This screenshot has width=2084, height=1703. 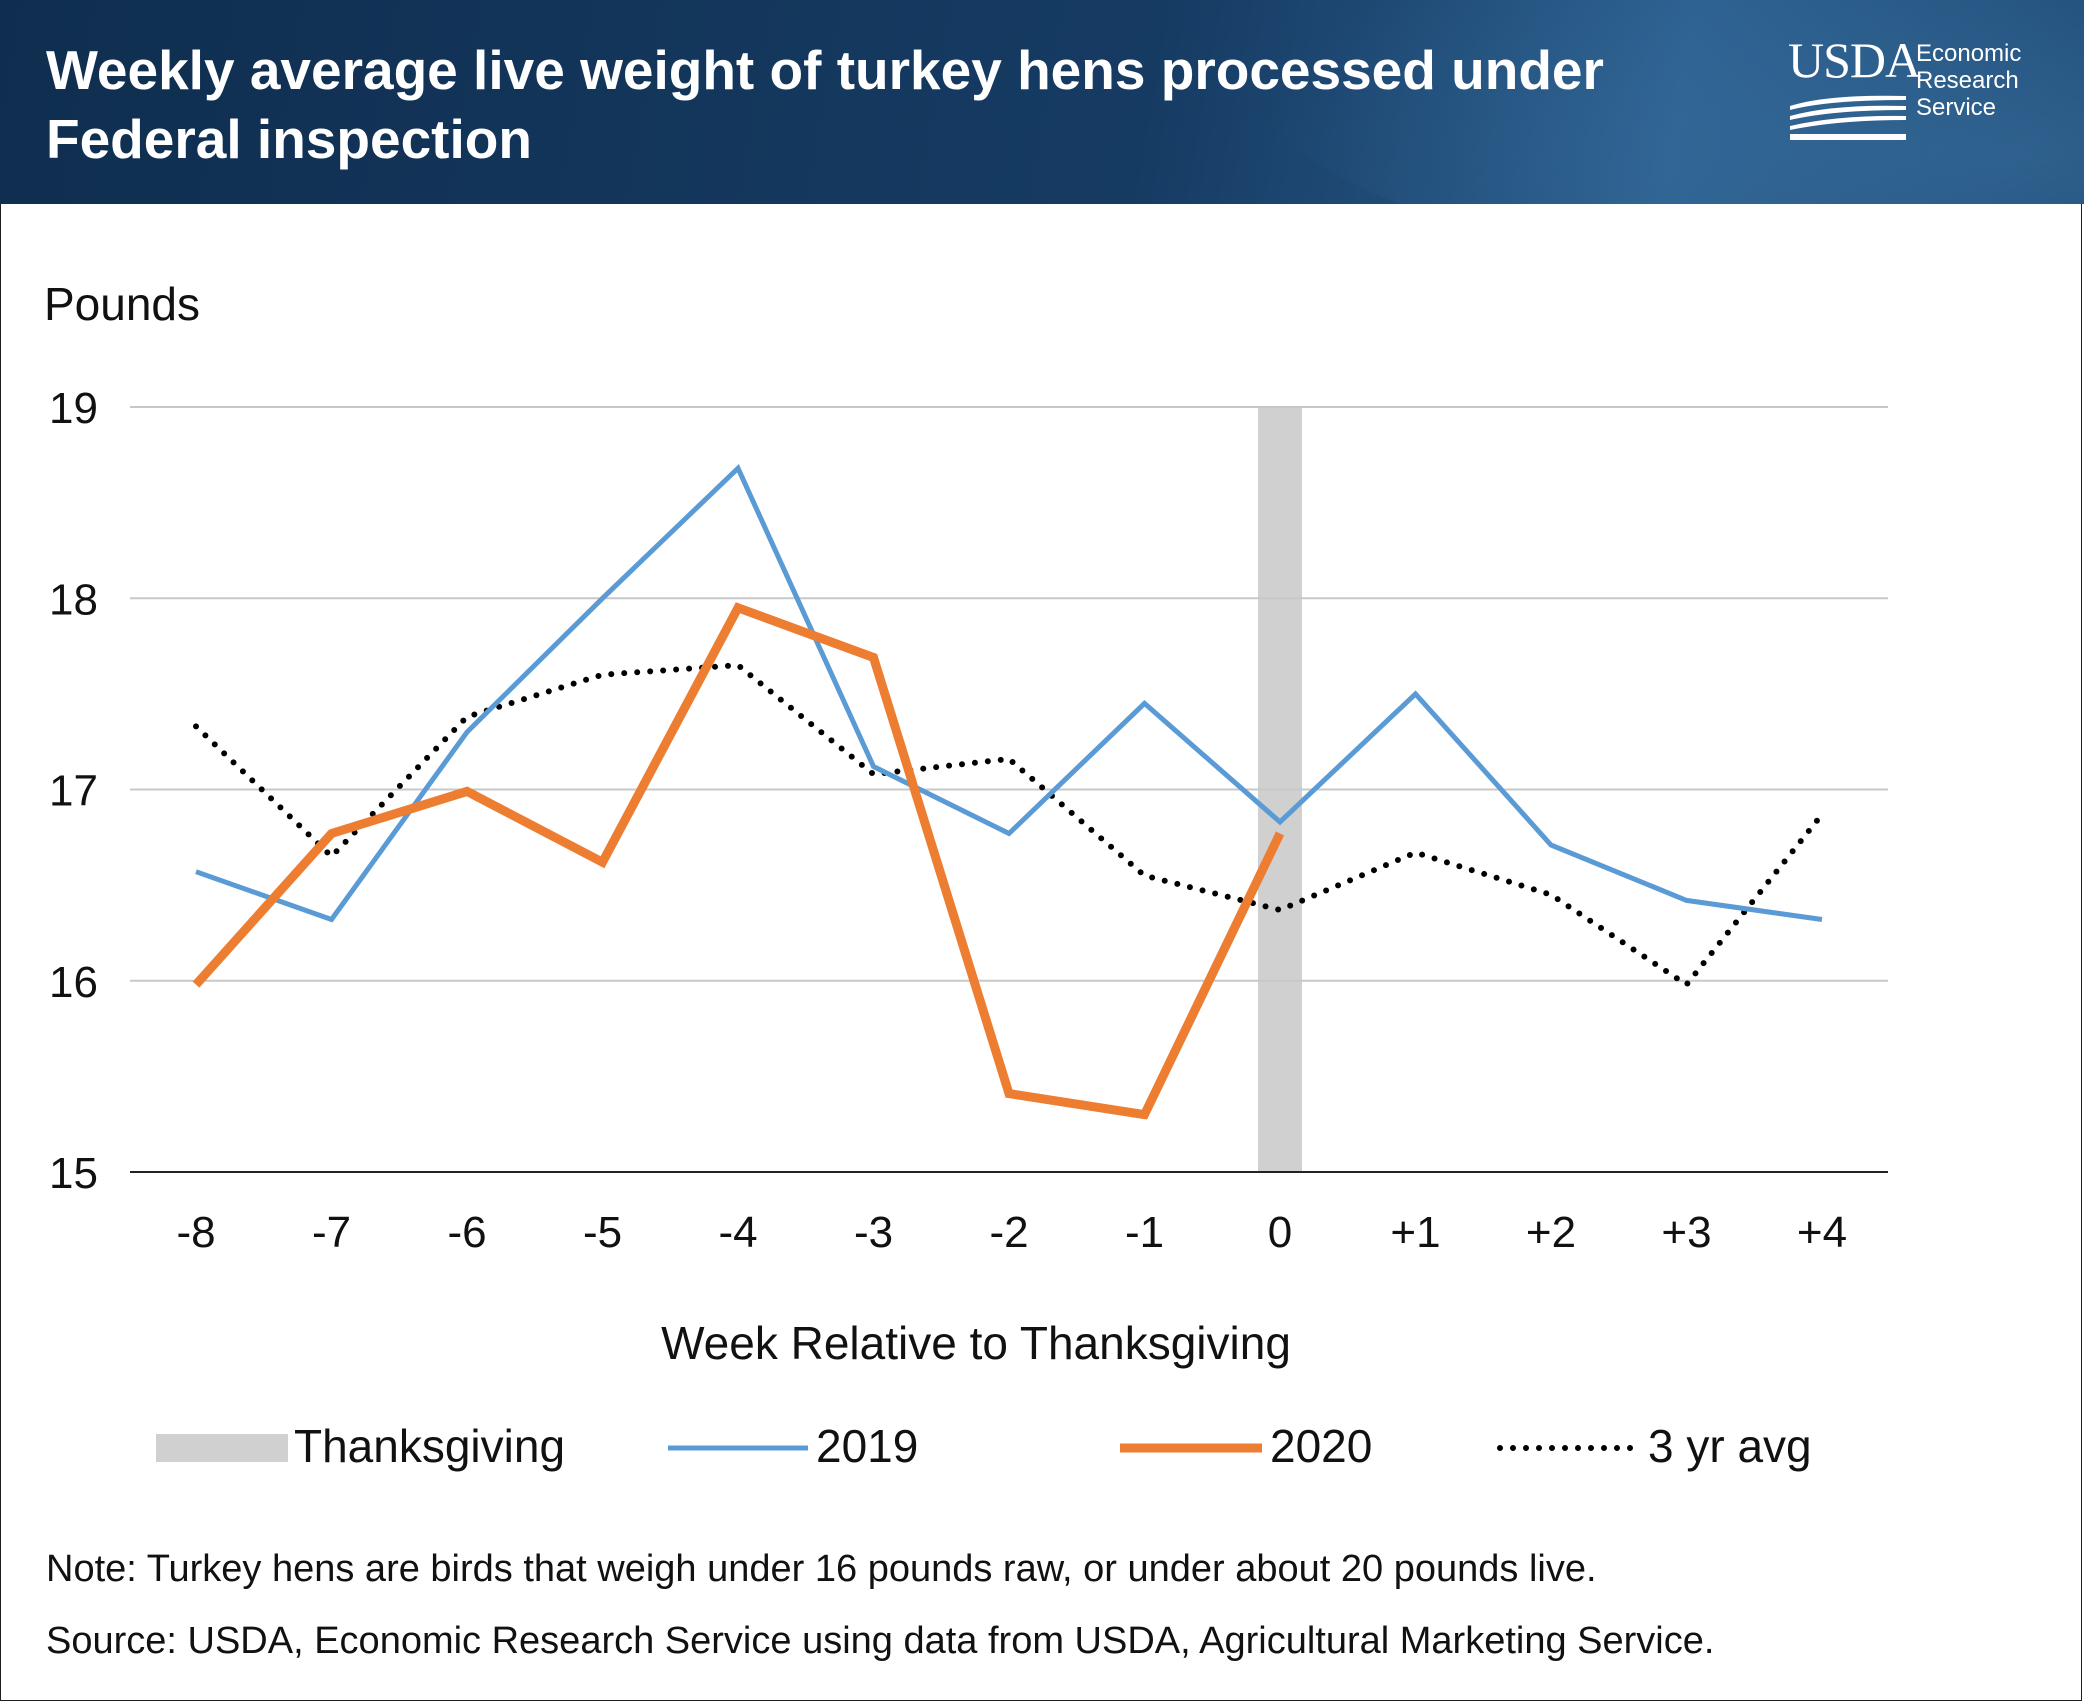 I want to click on x-tick-label: 0, so click(x=1280, y=1232).